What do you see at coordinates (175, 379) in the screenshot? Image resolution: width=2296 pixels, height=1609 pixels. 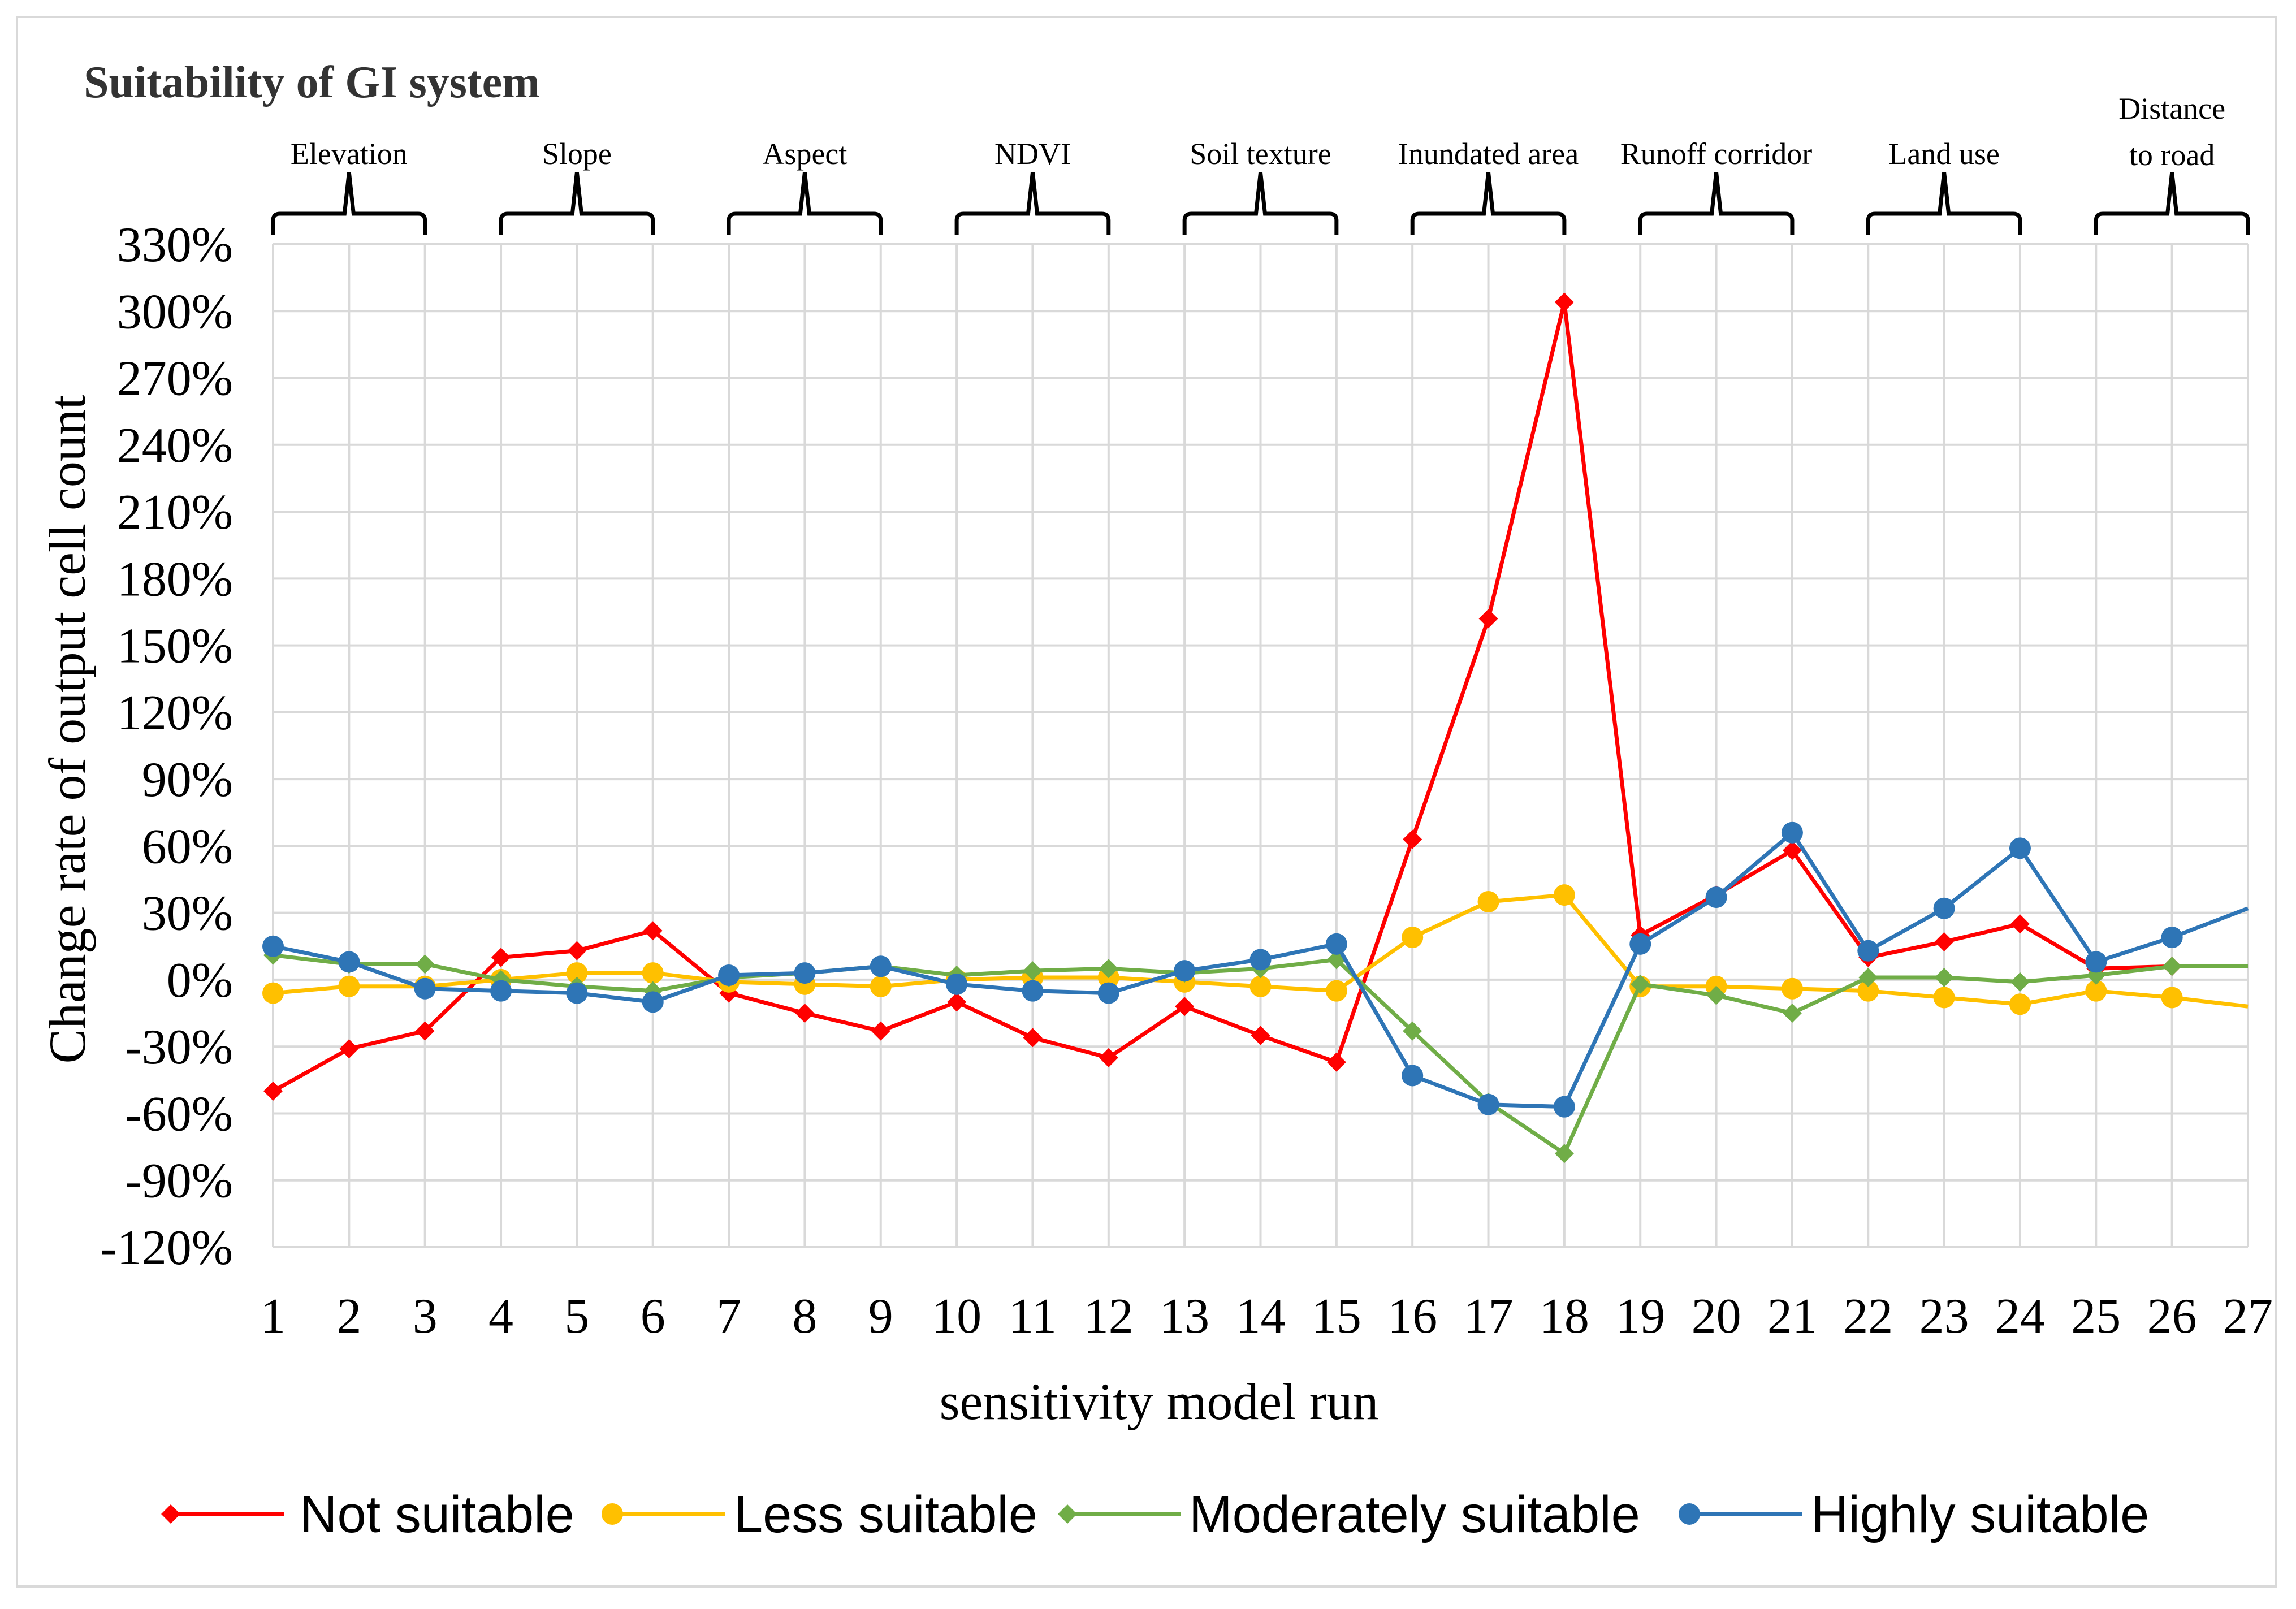 I see `y-tick-label: 270%` at bounding box center [175, 379].